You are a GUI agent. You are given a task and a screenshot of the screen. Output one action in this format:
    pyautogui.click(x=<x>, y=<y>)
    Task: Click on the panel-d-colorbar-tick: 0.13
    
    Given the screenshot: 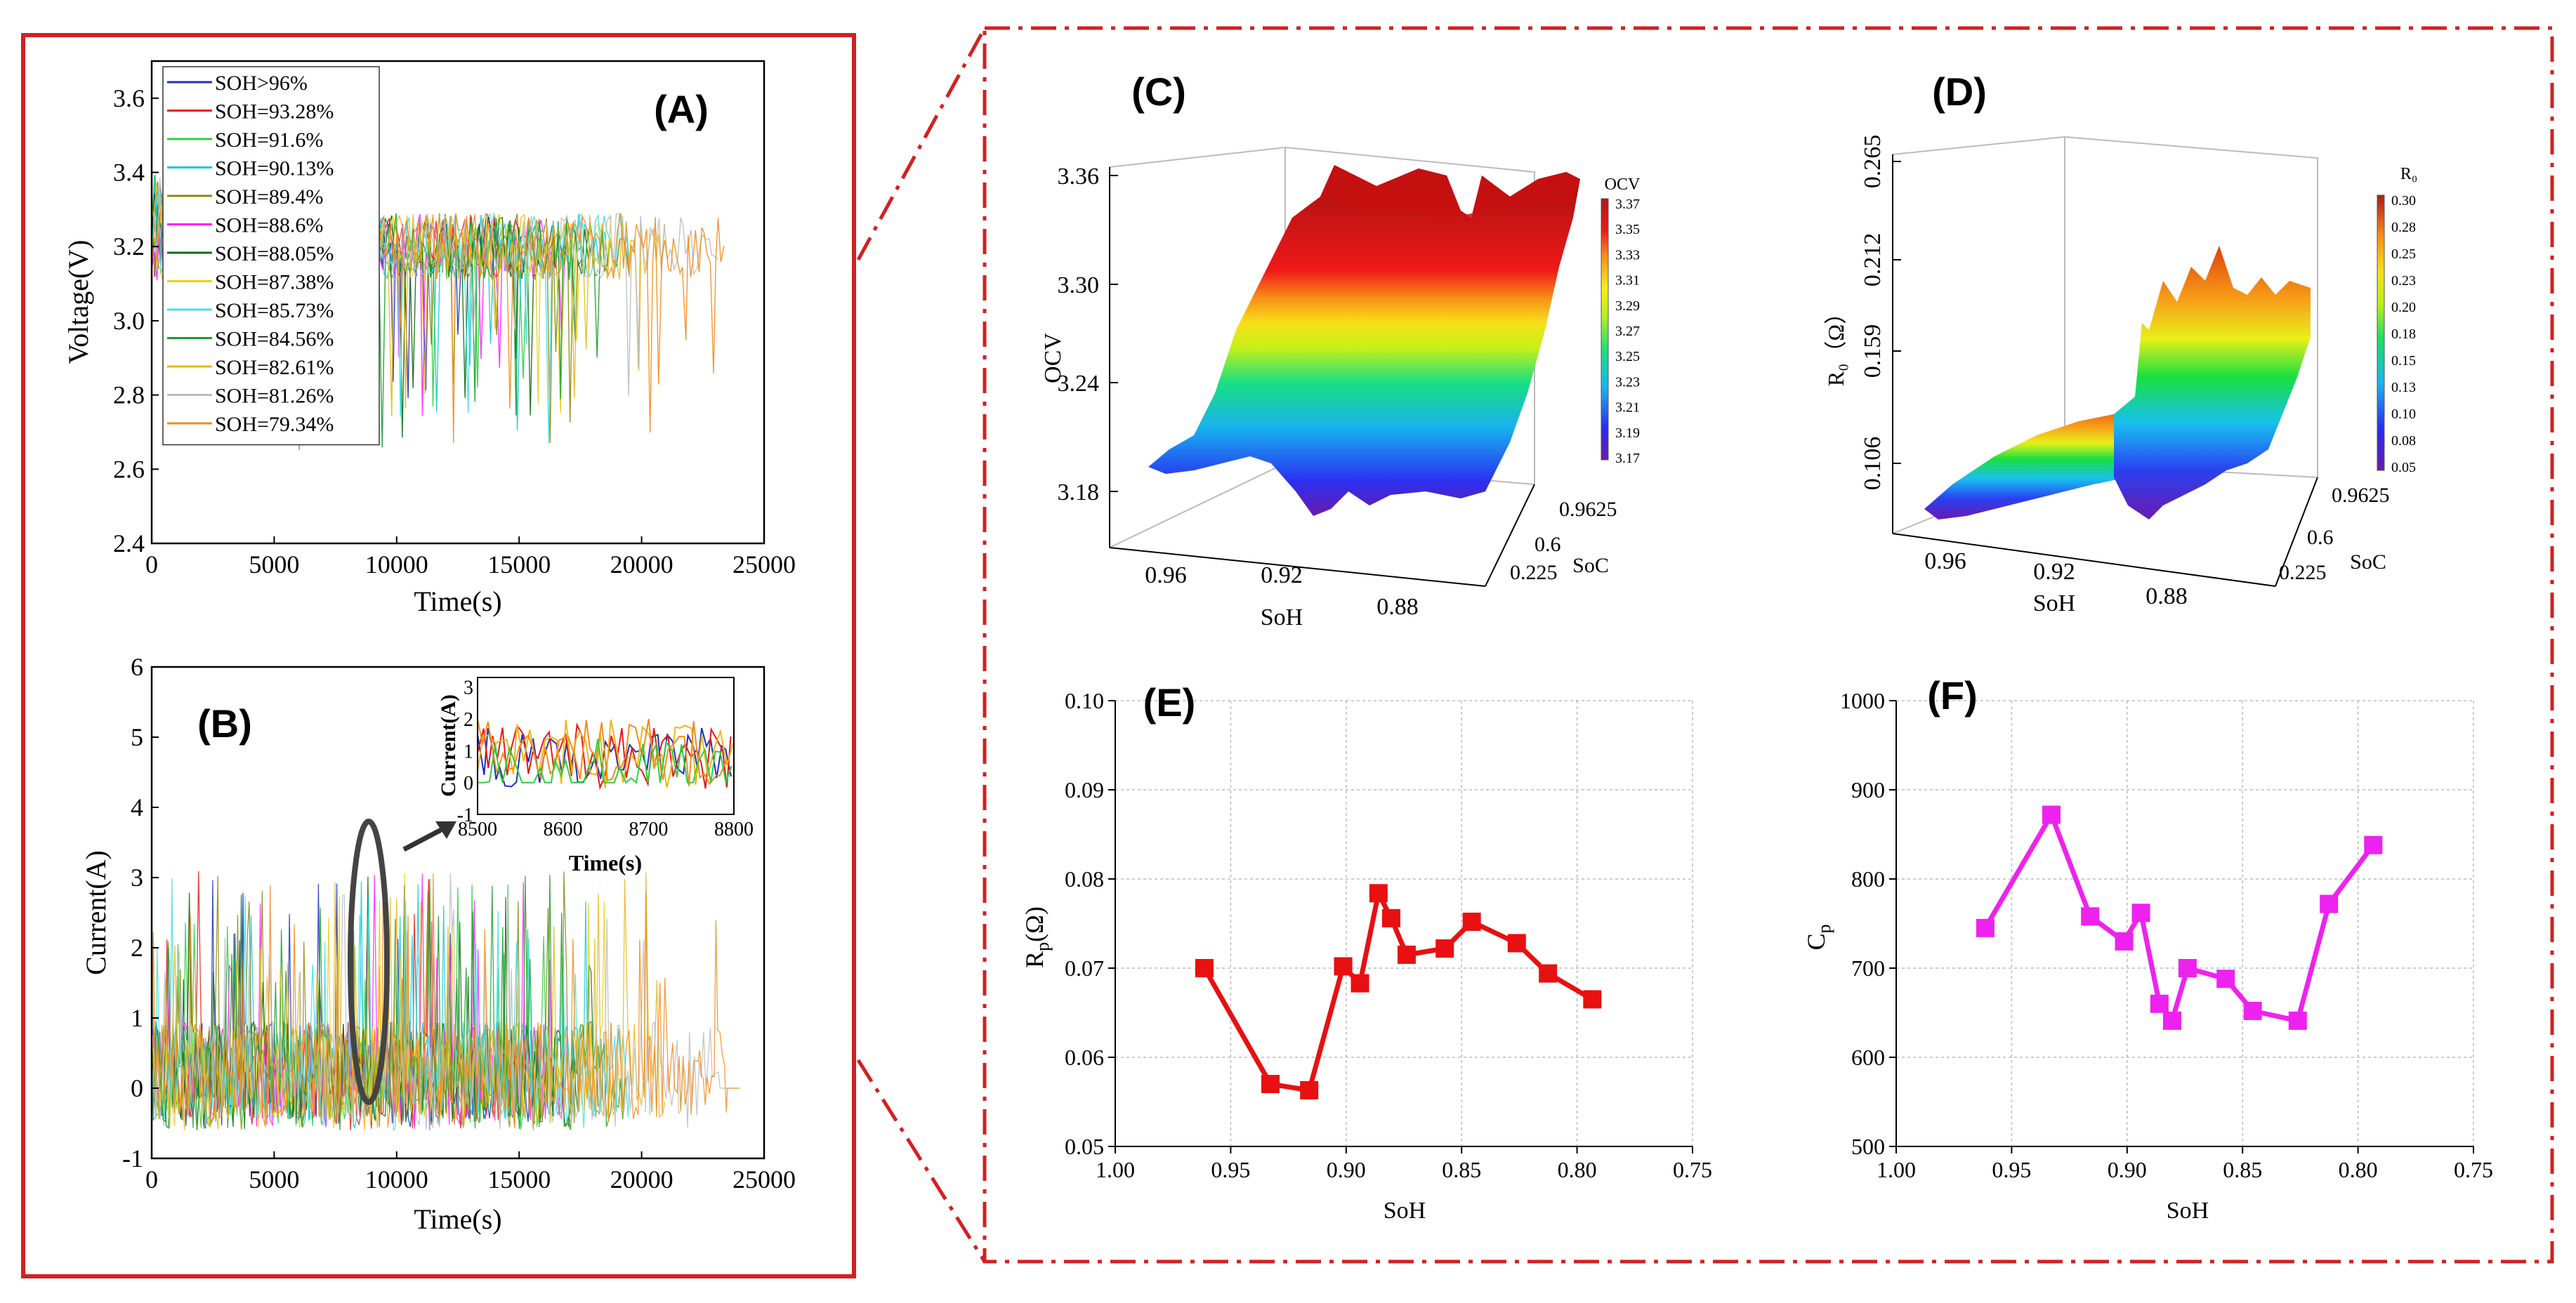 What is the action you would take?
    pyautogui.click(x=2403, y=387)
    